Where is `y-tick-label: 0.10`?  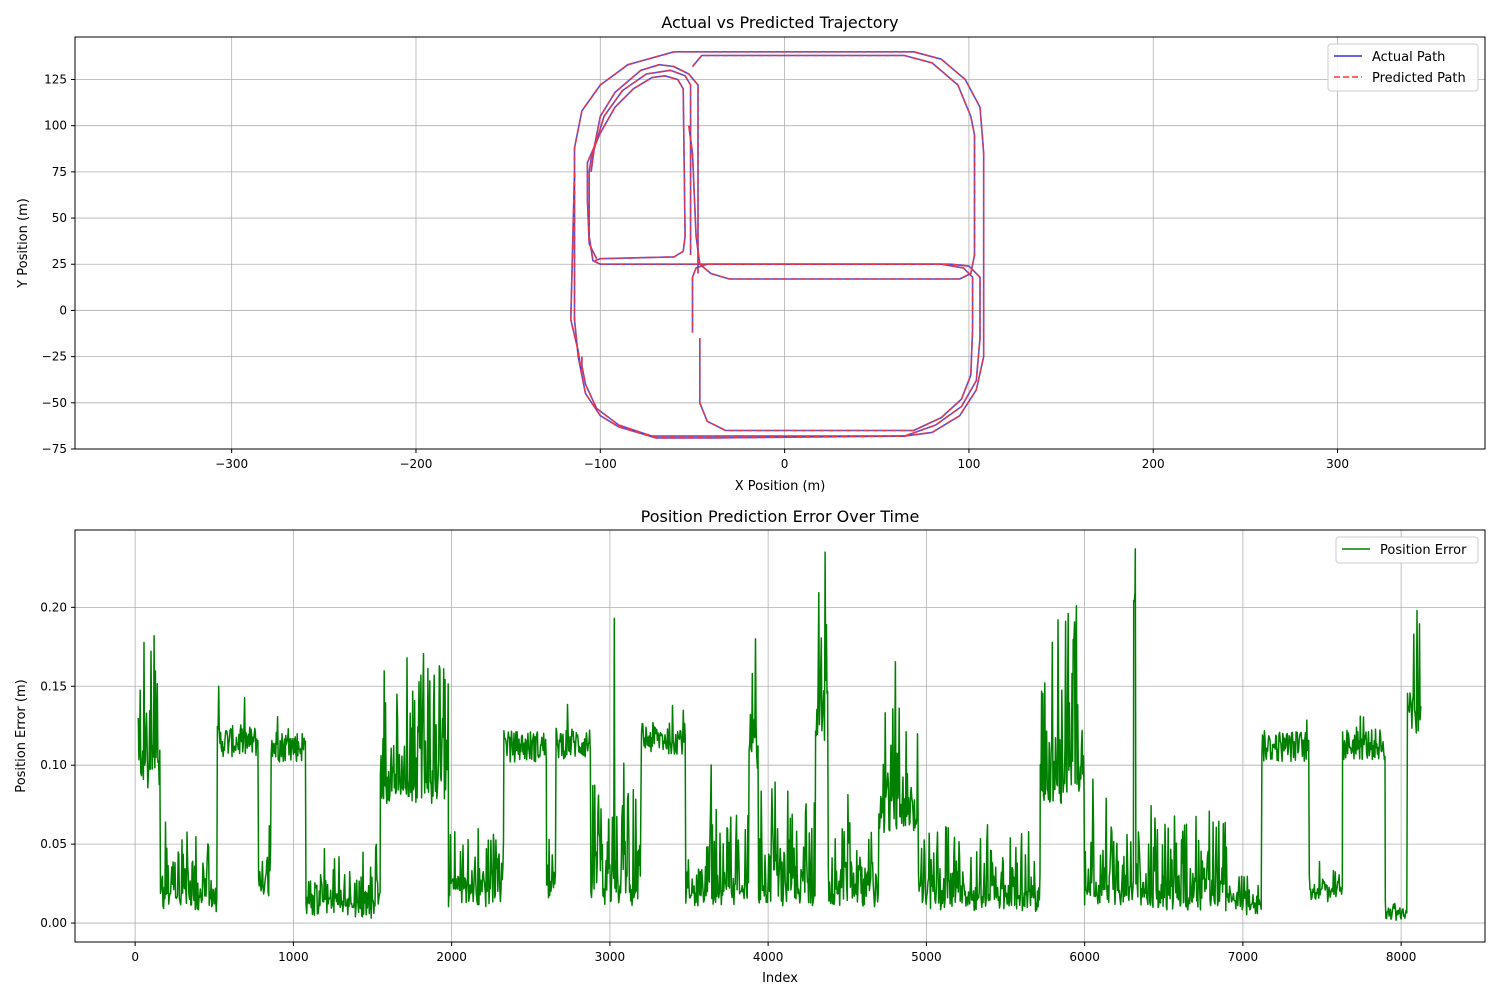 y-tick-label: 0.10 is located at coordinates (53, 765).